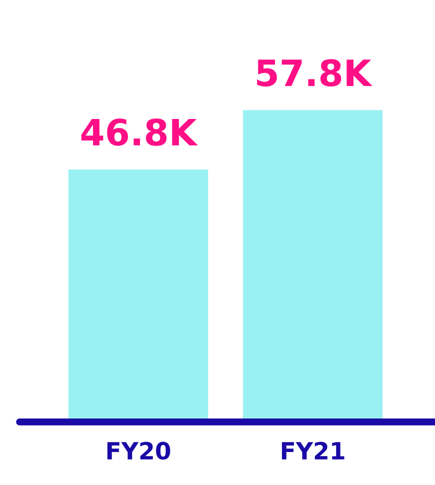  Describe the element at coordinates (314, 72) in the screenshot. I see `data-label: 57.8K` at that location.